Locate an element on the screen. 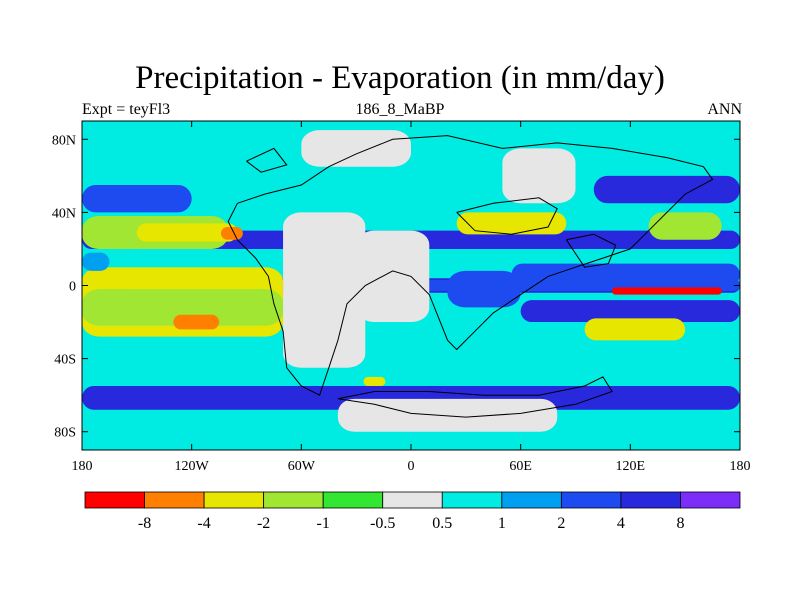 This screenshot has width=800, height=600. x-tick-label: 0 is located at coordinates (411, 466).